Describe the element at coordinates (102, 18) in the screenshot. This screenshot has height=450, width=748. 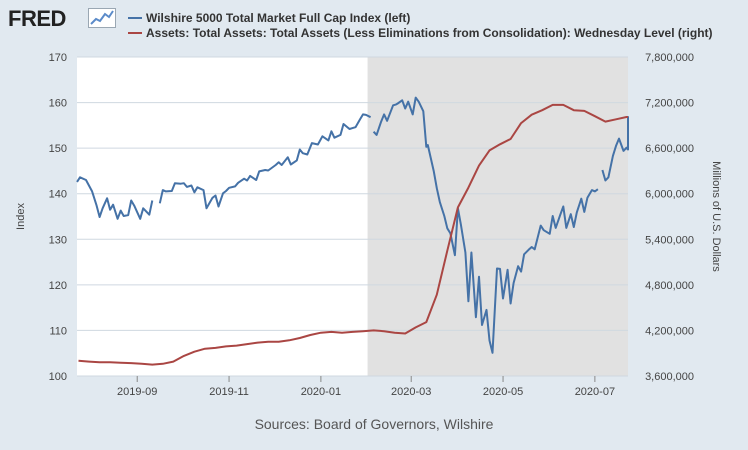
I see `fred-chart-icon` at that location.